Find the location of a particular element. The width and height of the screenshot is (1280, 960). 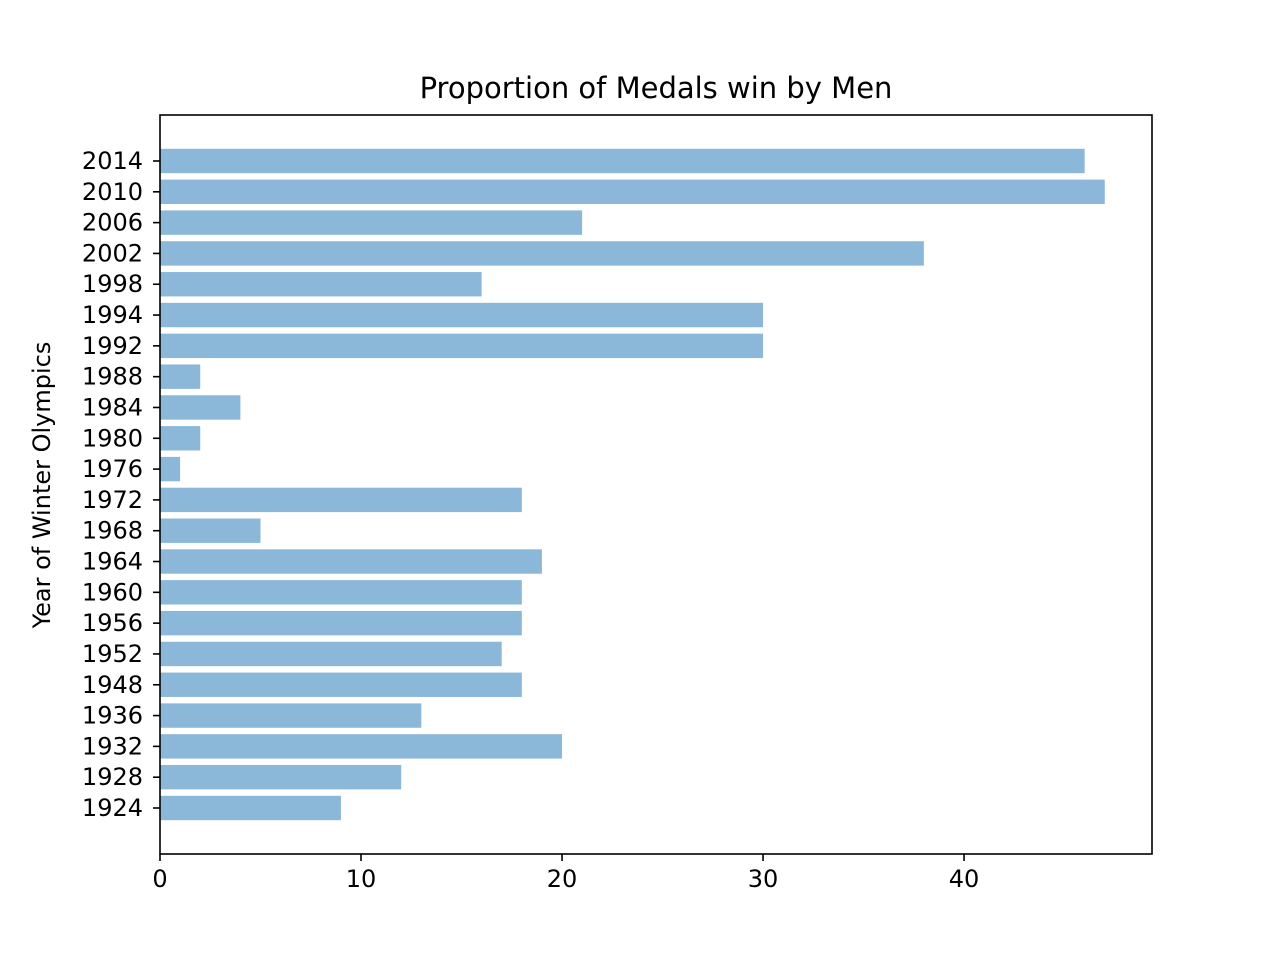

y-tick-label: 1976 is located at coordinates (112, 469).